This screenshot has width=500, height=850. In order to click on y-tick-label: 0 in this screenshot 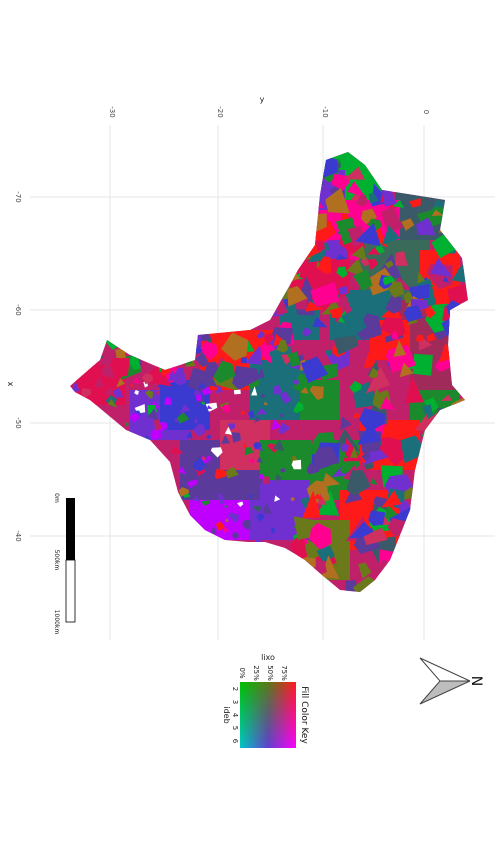, I will do `click(426, 112)`.